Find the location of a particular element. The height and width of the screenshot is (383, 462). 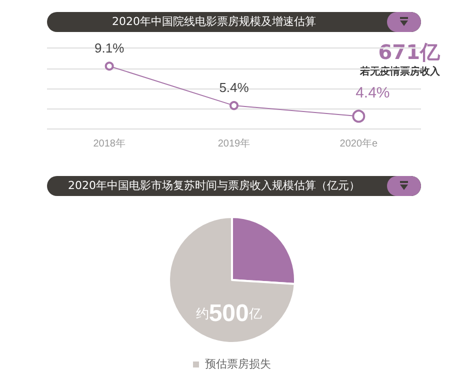

x-tick-label: 2018年 is located at coordinates (109, 144).